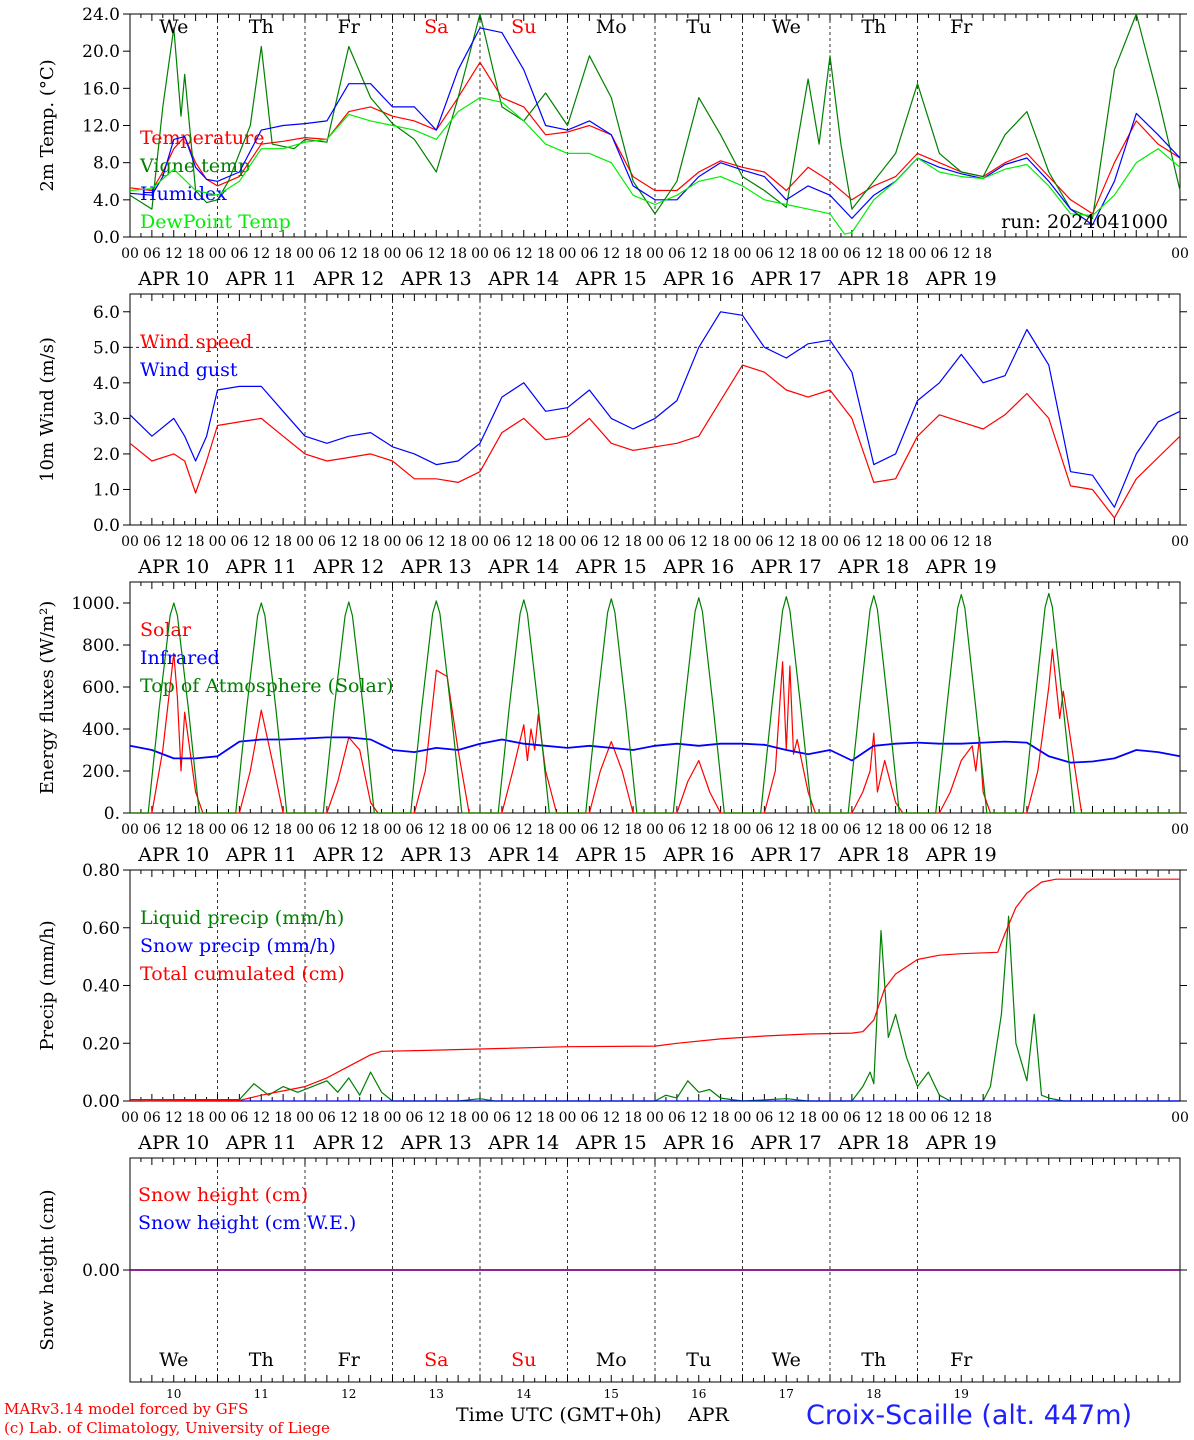  I want to click on date-label: APR 19, so click(961, 567).